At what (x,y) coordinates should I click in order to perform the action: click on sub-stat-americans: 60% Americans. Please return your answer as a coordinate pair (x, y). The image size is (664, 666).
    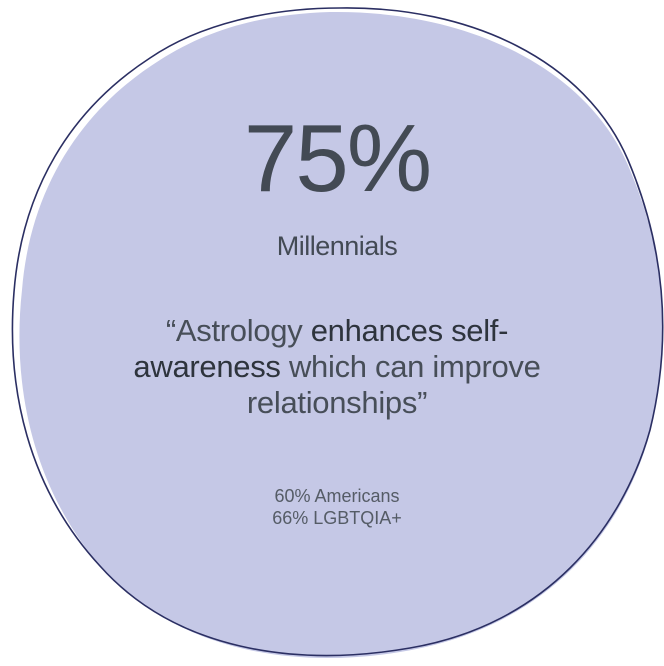
    Looking at the image, I should click on (337, 496).